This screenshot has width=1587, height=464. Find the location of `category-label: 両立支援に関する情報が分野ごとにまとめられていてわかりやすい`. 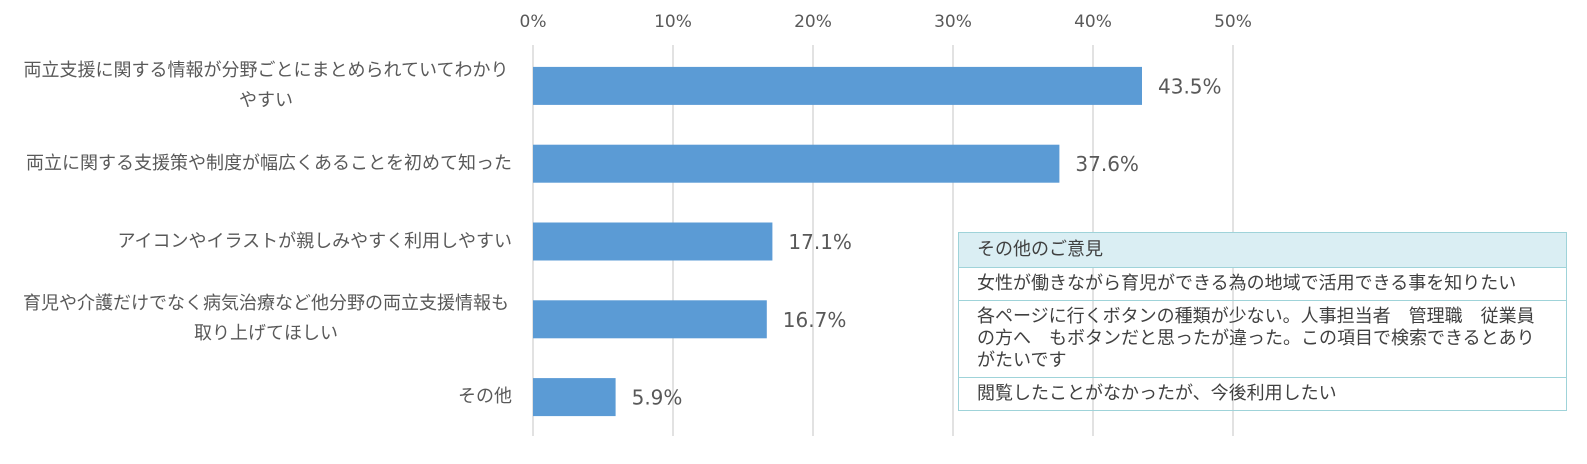

category-label: 両立支援に関する情報が分野ごとにまとめられていてわかりやすい is located at coordinates (266, 85).